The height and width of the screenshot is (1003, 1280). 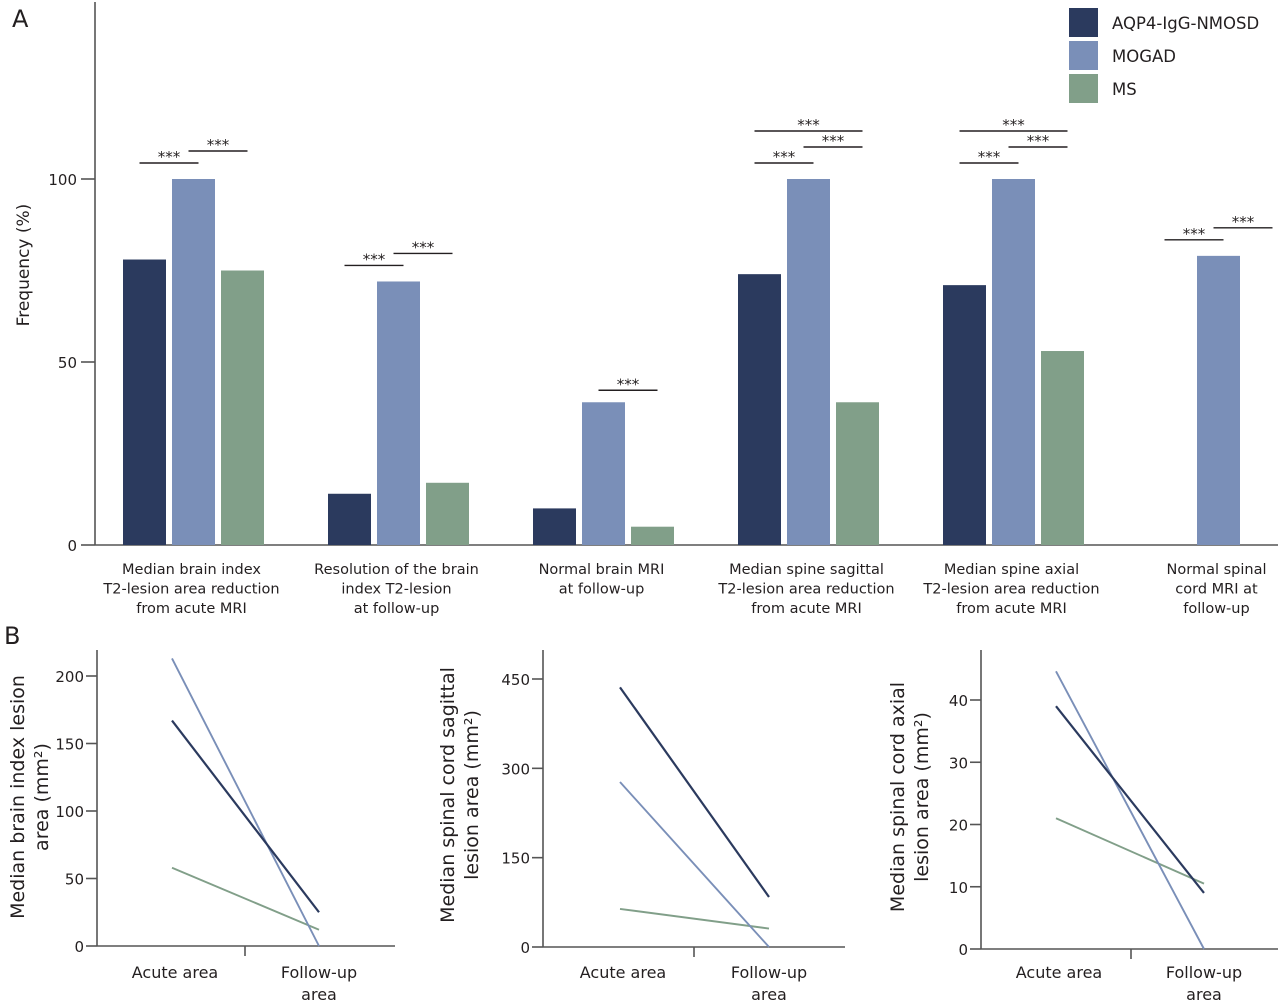 What do you see at coordinates (20, 19) in the screenshot?
I see `panel-label-a: A` at bounding box center [20, 19].